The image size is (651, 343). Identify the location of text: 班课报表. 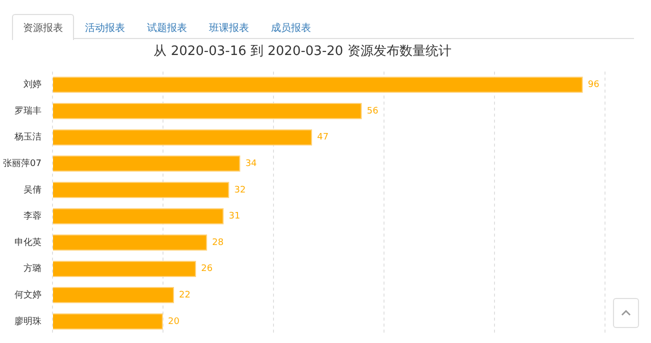
(229, 29).